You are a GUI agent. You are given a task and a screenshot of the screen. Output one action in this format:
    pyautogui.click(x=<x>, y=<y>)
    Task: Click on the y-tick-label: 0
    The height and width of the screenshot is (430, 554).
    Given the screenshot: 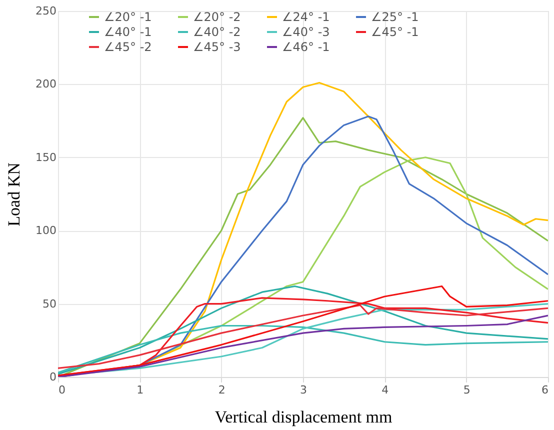 What is the action you would take?
    pyautogui.click(x=53, y=377)
    